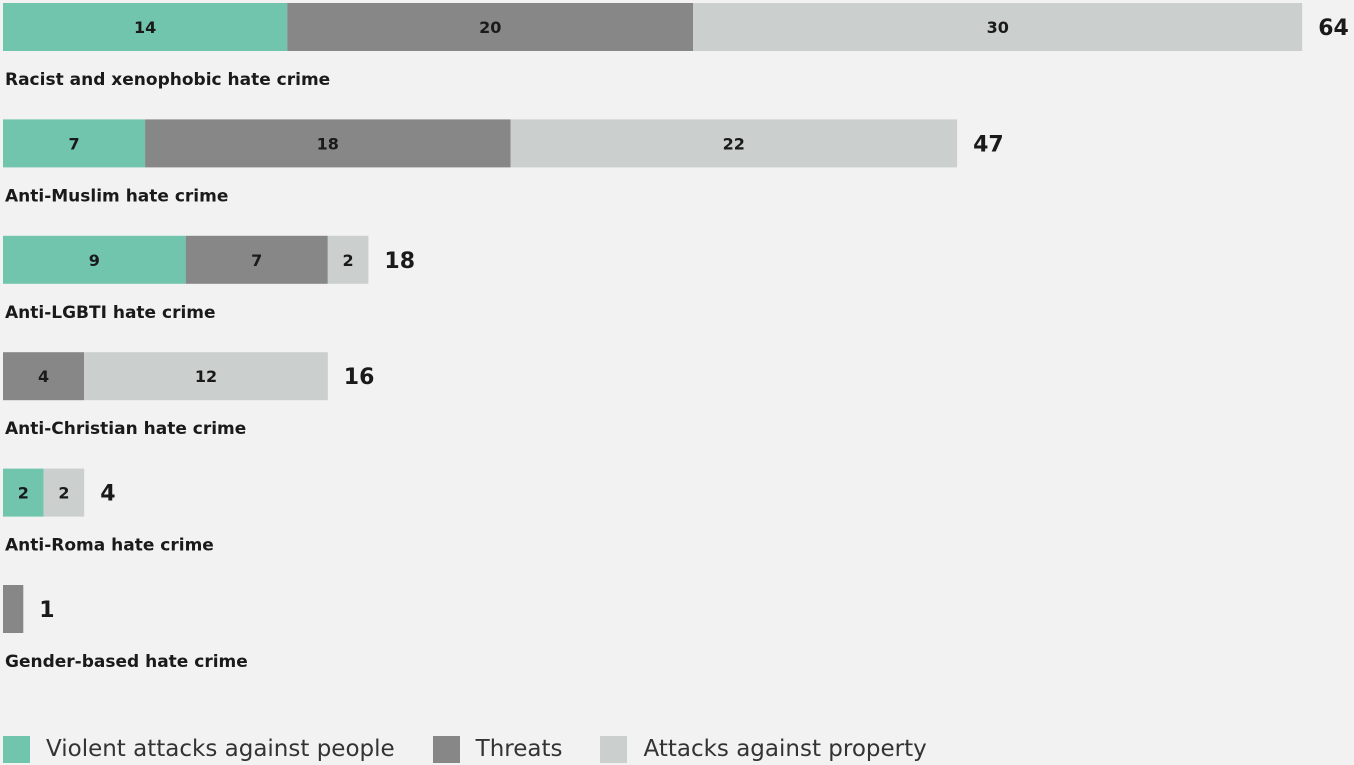 Image resolution: width=1354 pixels, height=765 pixels. What do you see at coordinates (988, 144) in the screenshot?
I see `total-value-label: 47` at bounding box center [988, 144].